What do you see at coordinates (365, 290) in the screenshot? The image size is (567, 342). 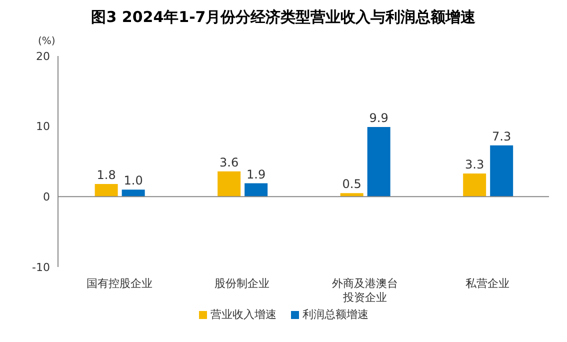 I see `x-tick-label: 外商及港澳台投资企业` at bounding box center [365, 290].